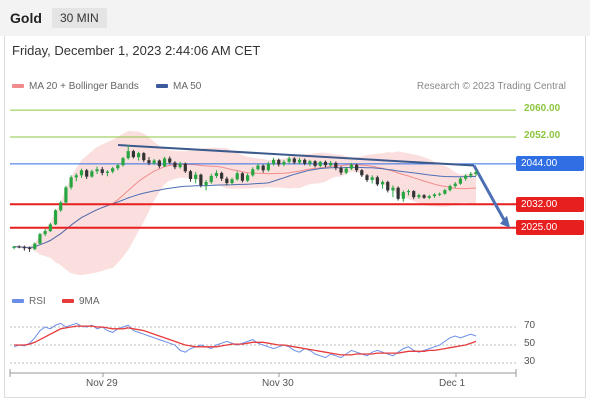 The image size is (590, 403). I want to click on level-label-2025.00: 2025.00, so click(550, 228).